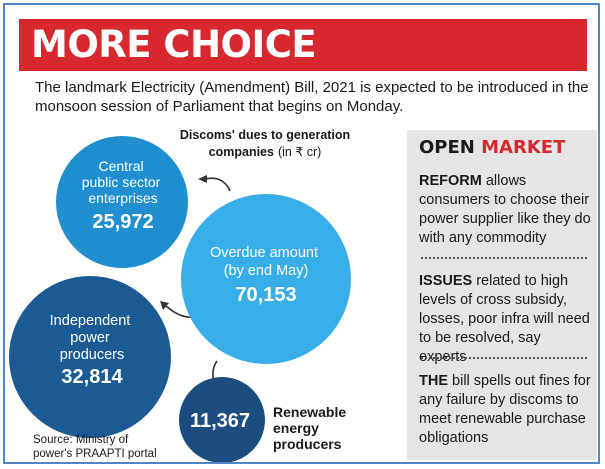 The height and width of the screenshot is (469, 605). I want to click on chart-title-line2: companies, so click(241, 152).